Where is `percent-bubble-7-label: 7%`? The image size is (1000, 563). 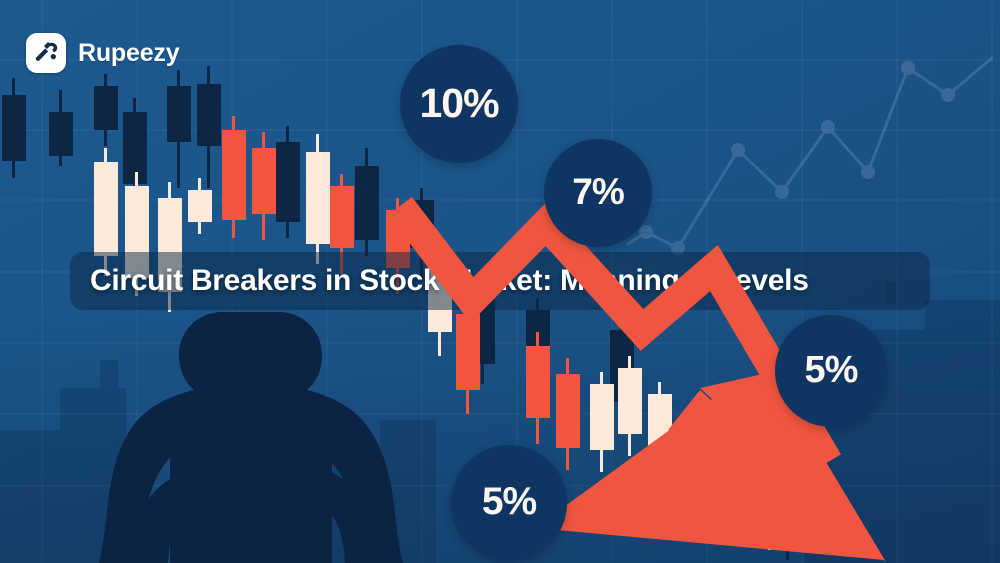 percent-bubble-7-label: 7% is located at coordinates (598, 191).